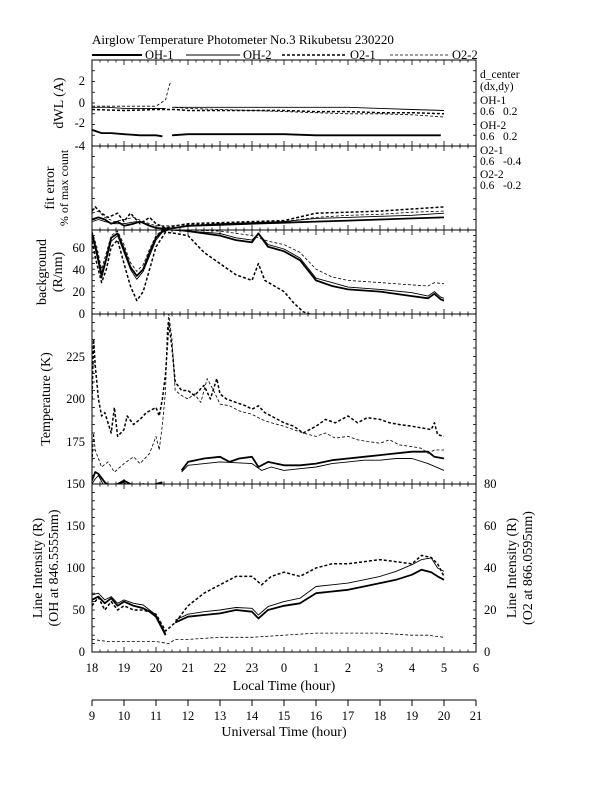 The width and height of the screenshot is (612, 792). What do you see at coordinates (492, 151) in the screenshot?
I see `d-center-name-o2-1: O2-1` at bounding box center [492, 151].